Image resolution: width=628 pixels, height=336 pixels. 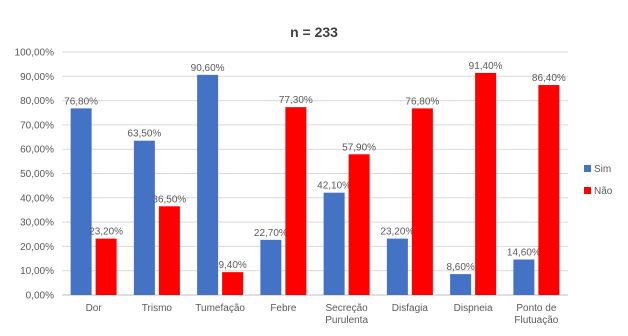 I want to click on data-label: 36,50%, so click(x=169, y=199).